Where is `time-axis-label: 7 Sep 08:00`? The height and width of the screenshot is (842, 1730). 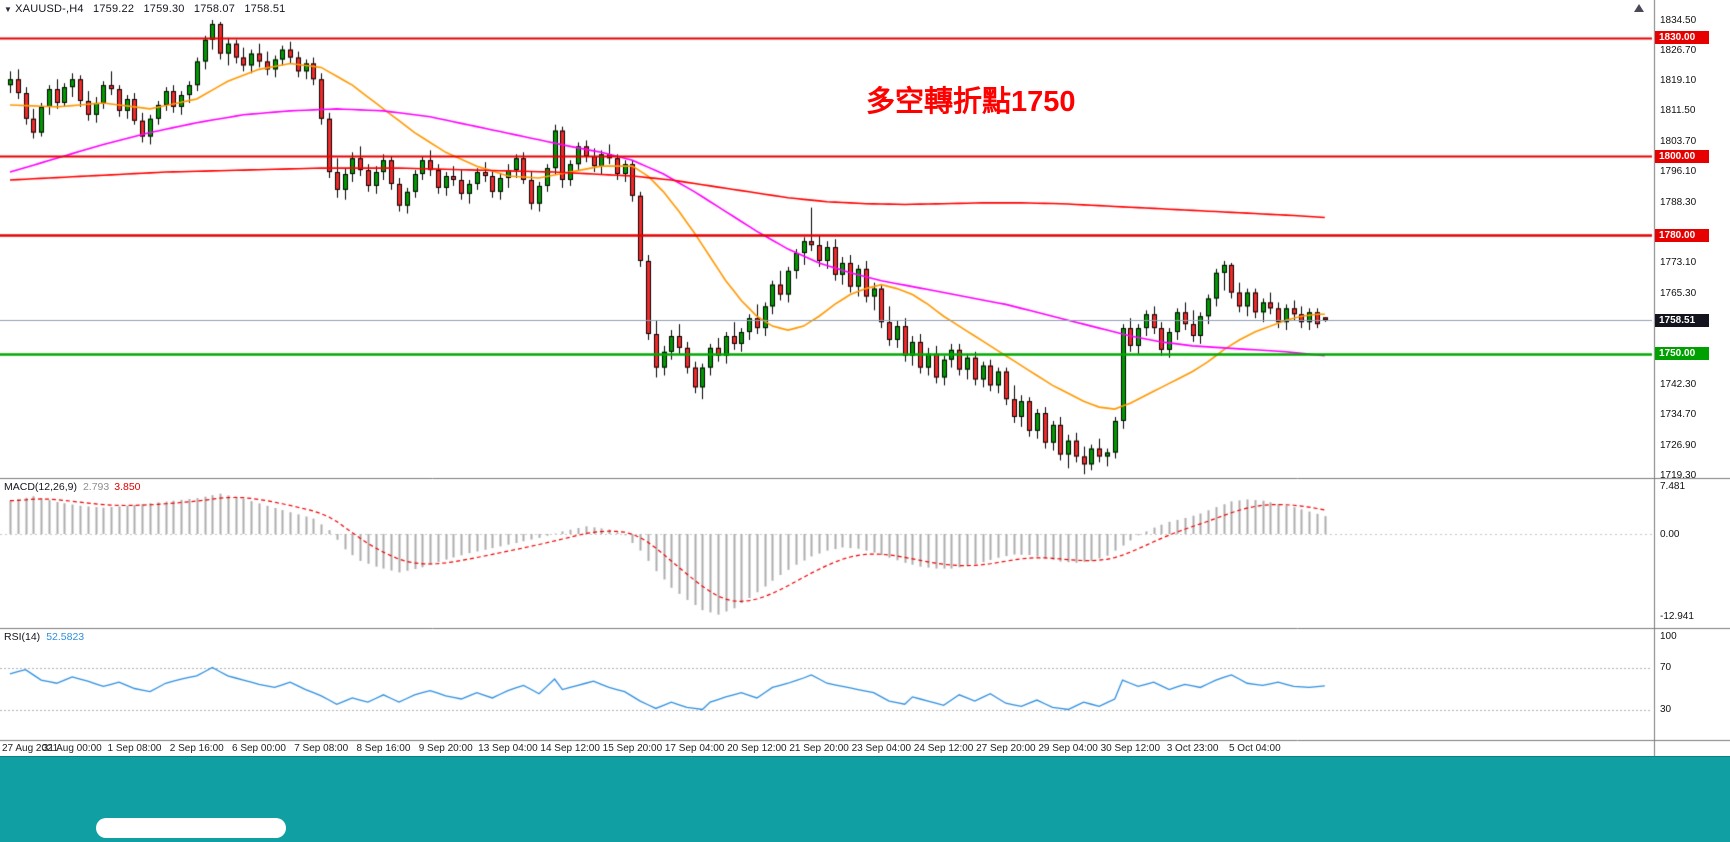 time-axis-label: 7 Sep 08:00 is located at coordinates (321, 748).